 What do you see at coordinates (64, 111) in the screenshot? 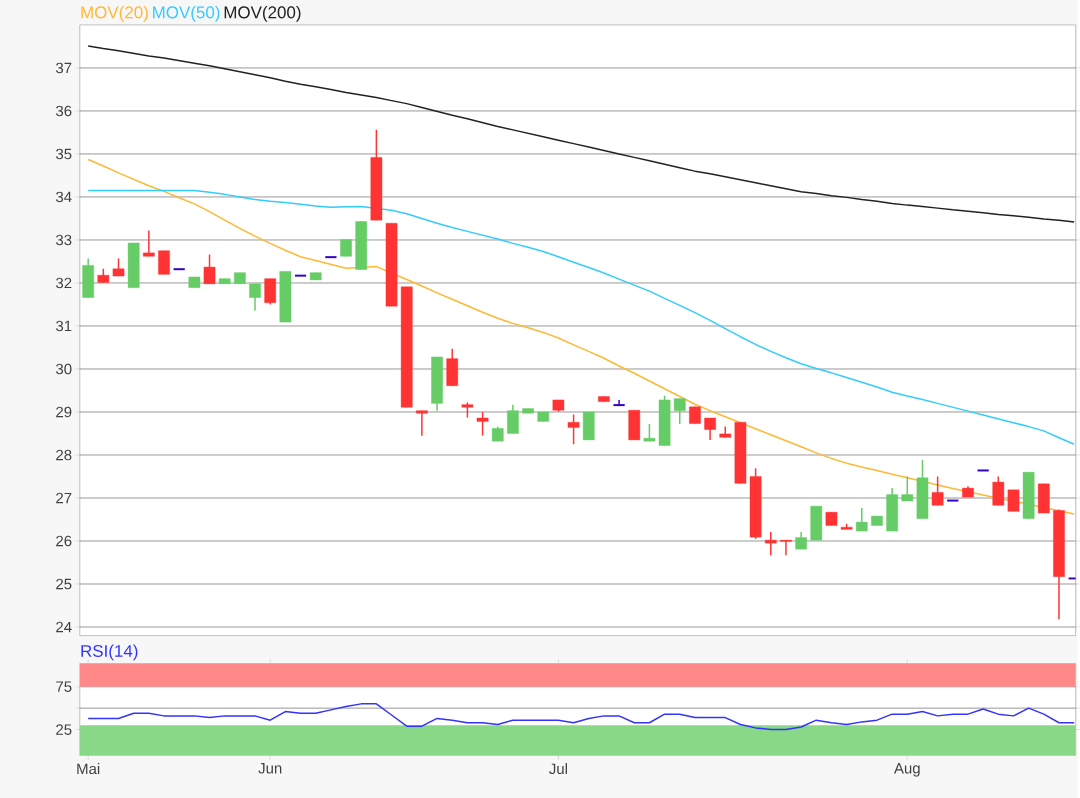
I see `y-tick-label: 36` at bounding box center [64, 111].